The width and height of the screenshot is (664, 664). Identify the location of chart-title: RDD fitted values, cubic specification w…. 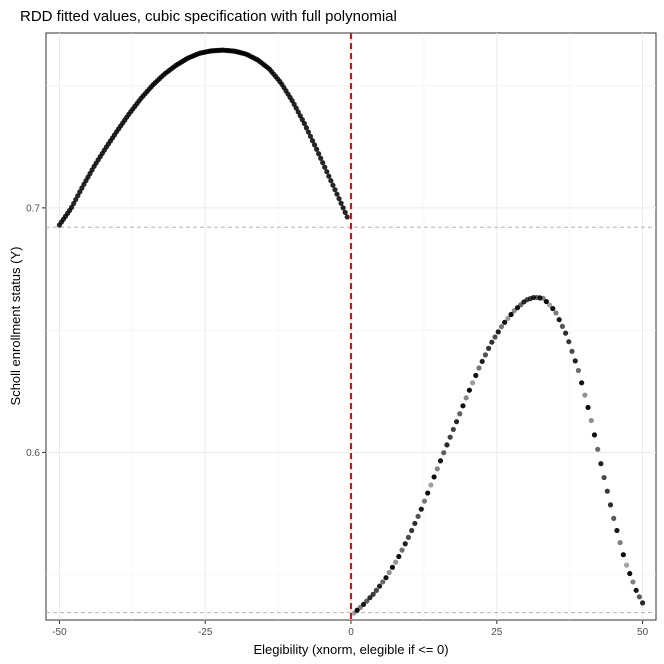
(208, 16).